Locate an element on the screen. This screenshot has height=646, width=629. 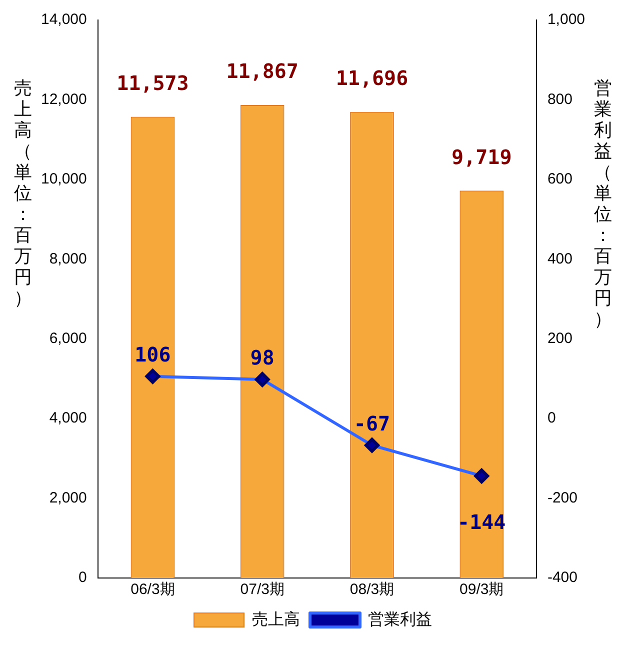
y2-tick-label: 1,000 is located at coordinates (566, 19).